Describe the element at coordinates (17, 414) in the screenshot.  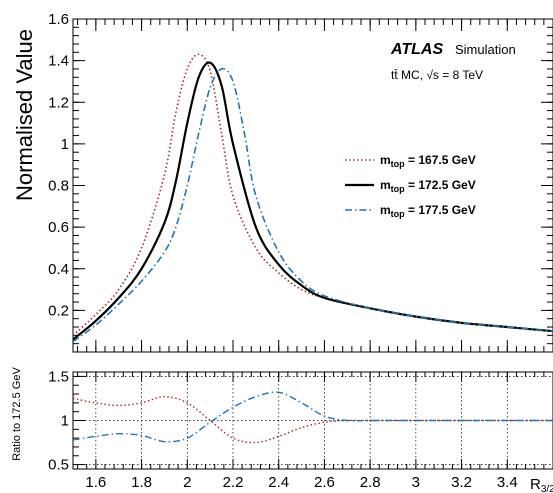
I see `ratio-y-axis-label: Ratio to 172.5 GeV` at that location.